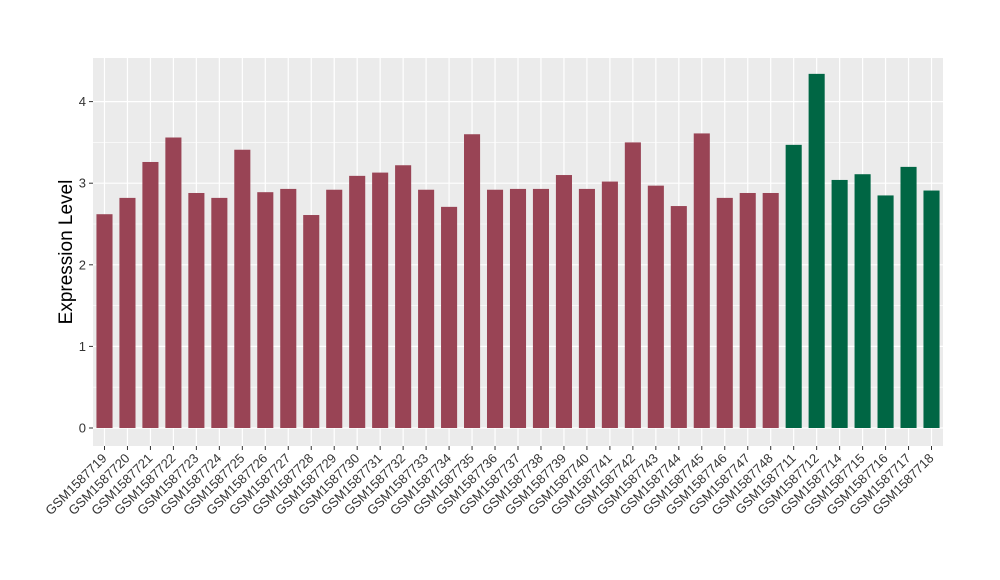 Image resolution: width=1000 pixels, height=580 pixels. I want to click on y-axis-title: Expression Level, so click(66, 252).